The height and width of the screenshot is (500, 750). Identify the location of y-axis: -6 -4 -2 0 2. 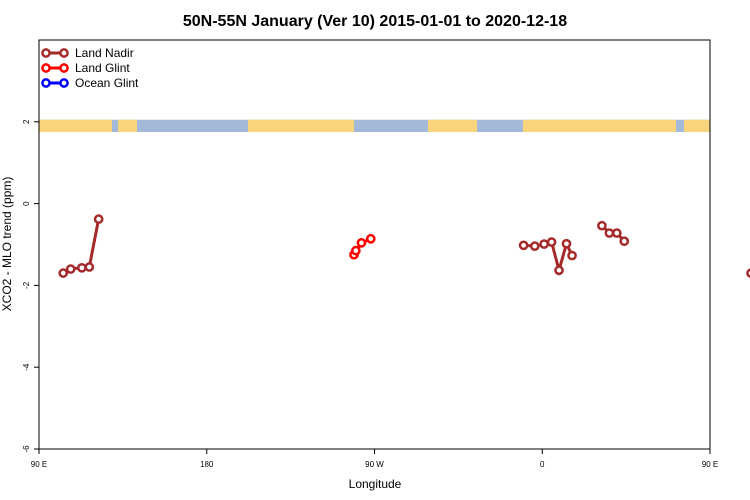
(30, 286).